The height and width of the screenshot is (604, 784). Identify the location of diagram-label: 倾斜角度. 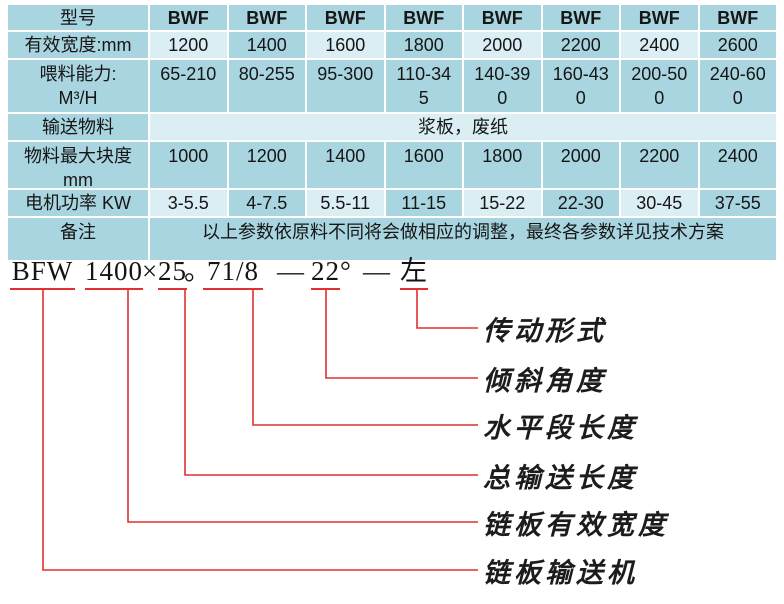
(545, 381).